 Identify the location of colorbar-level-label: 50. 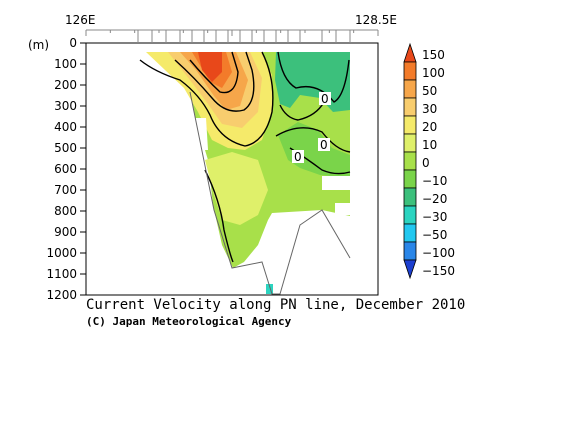
(429, 91).